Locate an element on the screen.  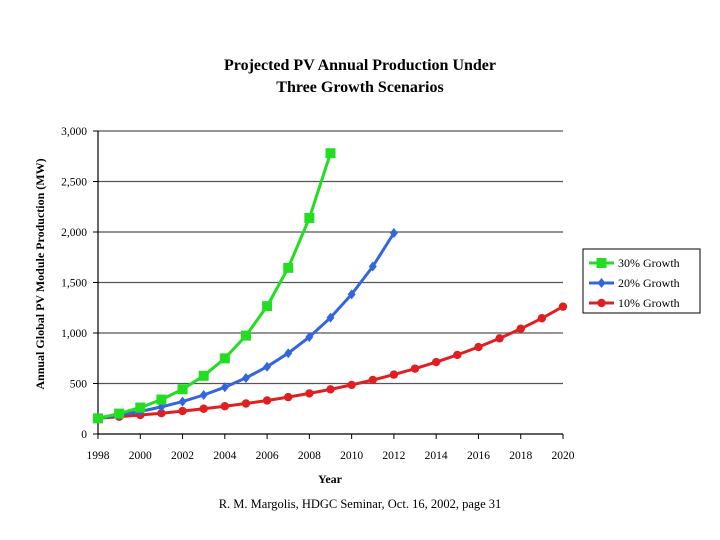
y-tick-label: 0 is located at coordinates (84, 435).